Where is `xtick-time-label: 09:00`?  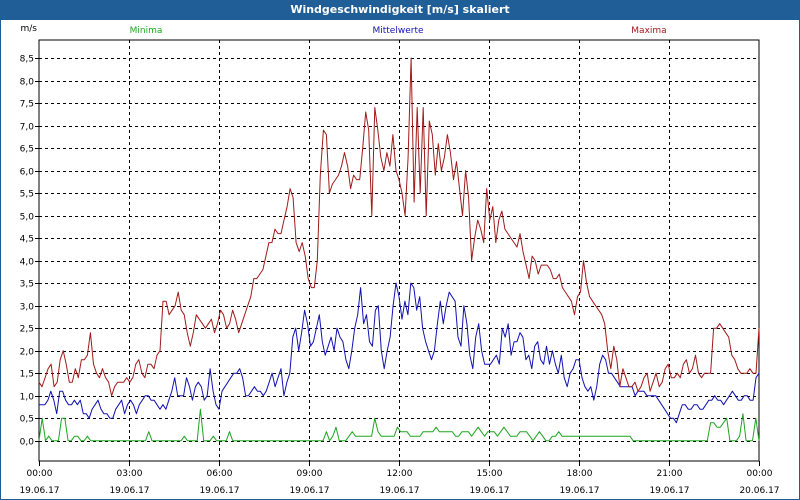
xtick-time-label: 09:00 is located at coordinates (310, 474).